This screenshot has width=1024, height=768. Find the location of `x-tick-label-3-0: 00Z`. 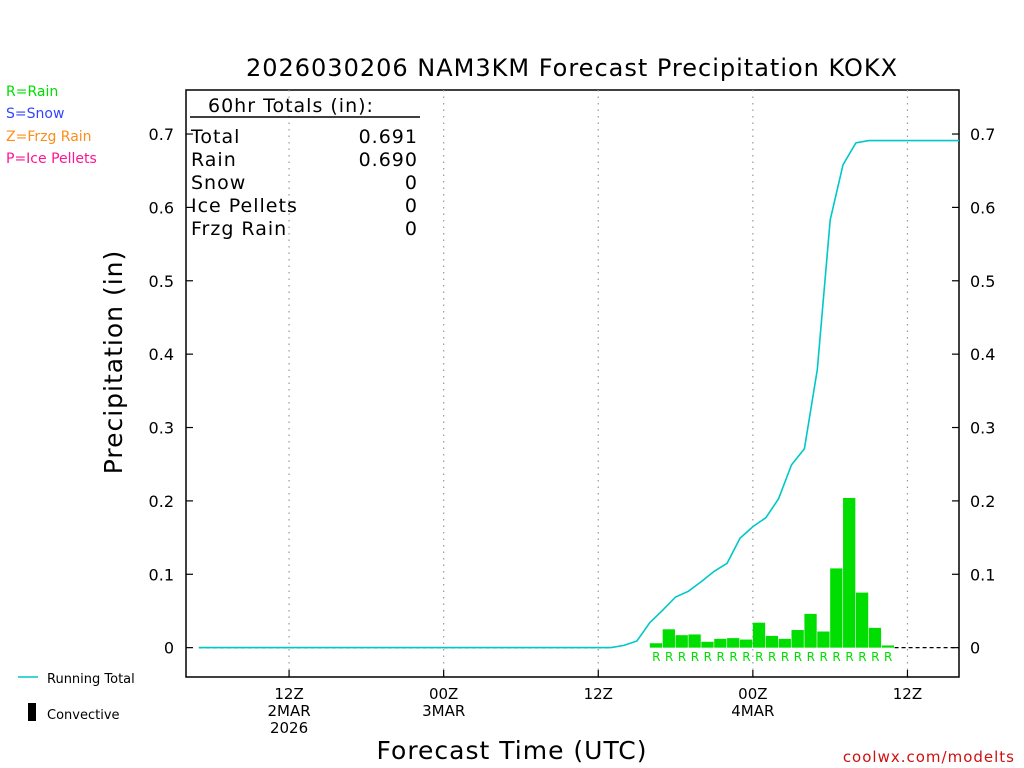

x-tick-label-3-0: 00Z is located at coordinates (752, 694).